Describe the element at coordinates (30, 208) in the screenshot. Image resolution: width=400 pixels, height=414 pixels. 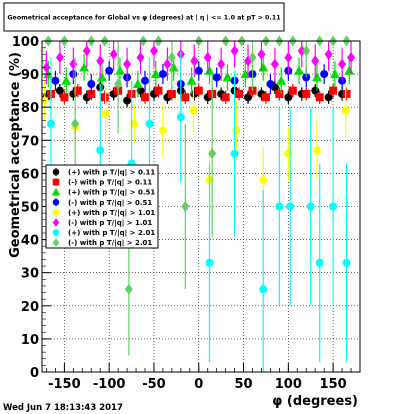
I see `y-tick-label: 50` at that location.